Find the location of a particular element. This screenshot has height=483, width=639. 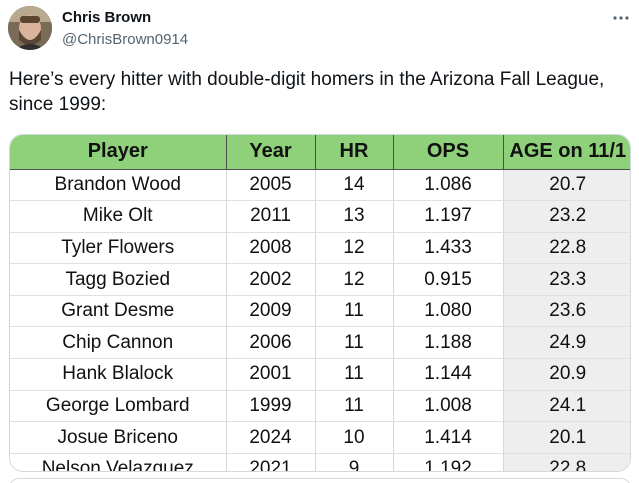

cell-ops: 1.433 is located at coordinates (448, 248).